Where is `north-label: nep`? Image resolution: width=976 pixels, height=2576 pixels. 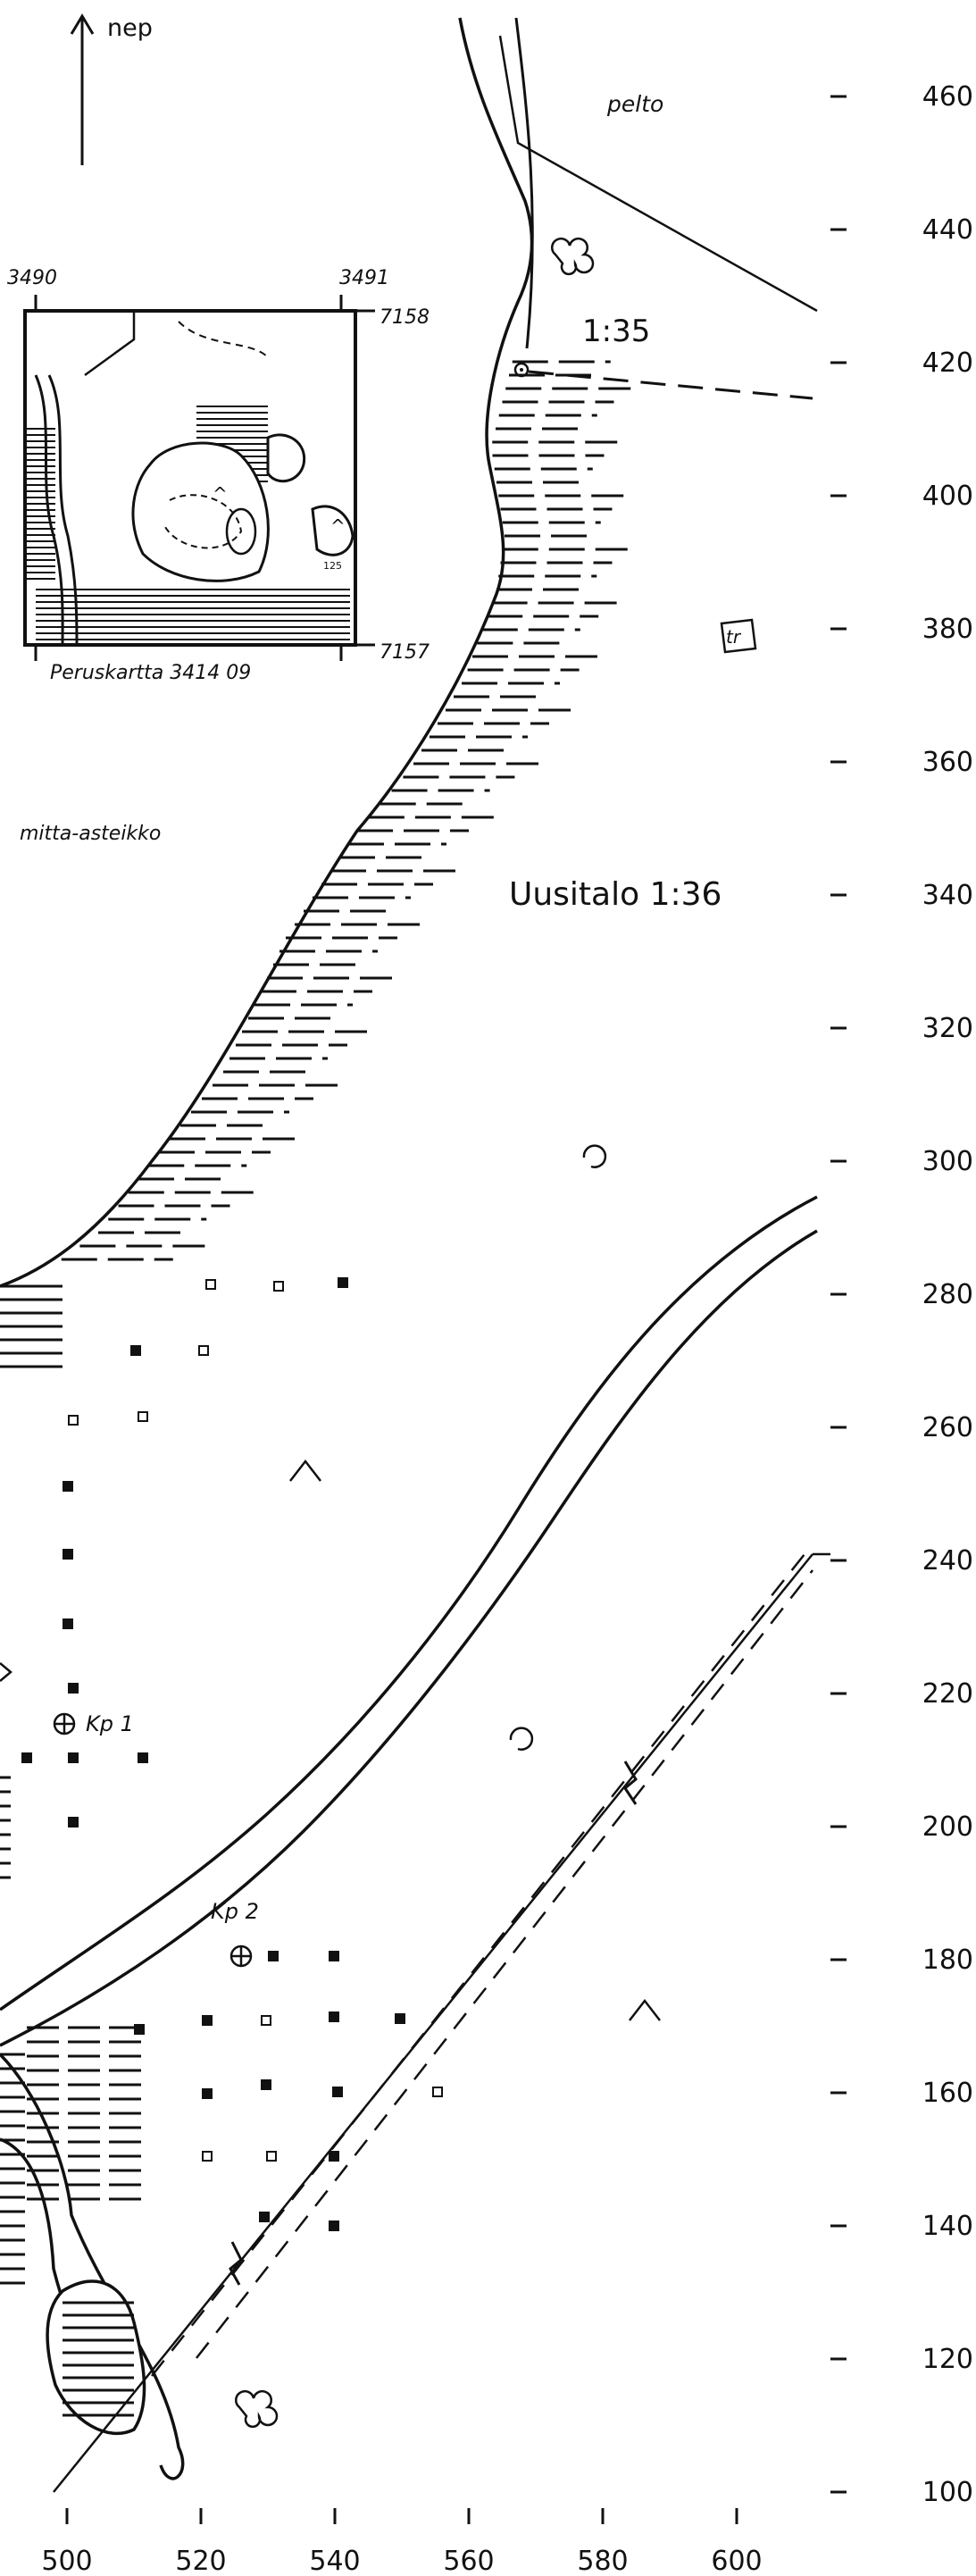
north-label: nep is located at coordinates (130, 28).